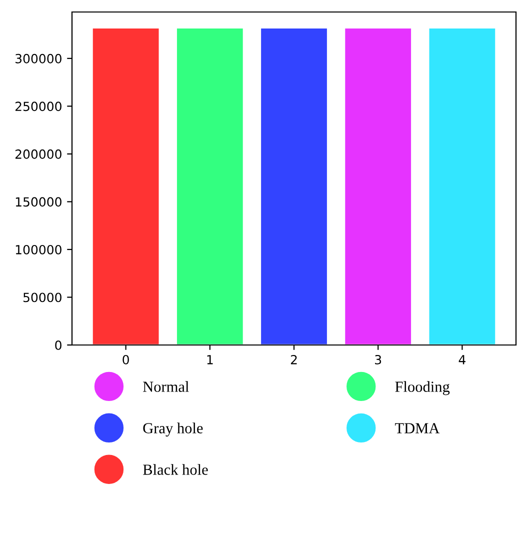  Describe the element at coordinates (173, 429) in the screenshot. I see `legend-label: Gray hole` at that location.